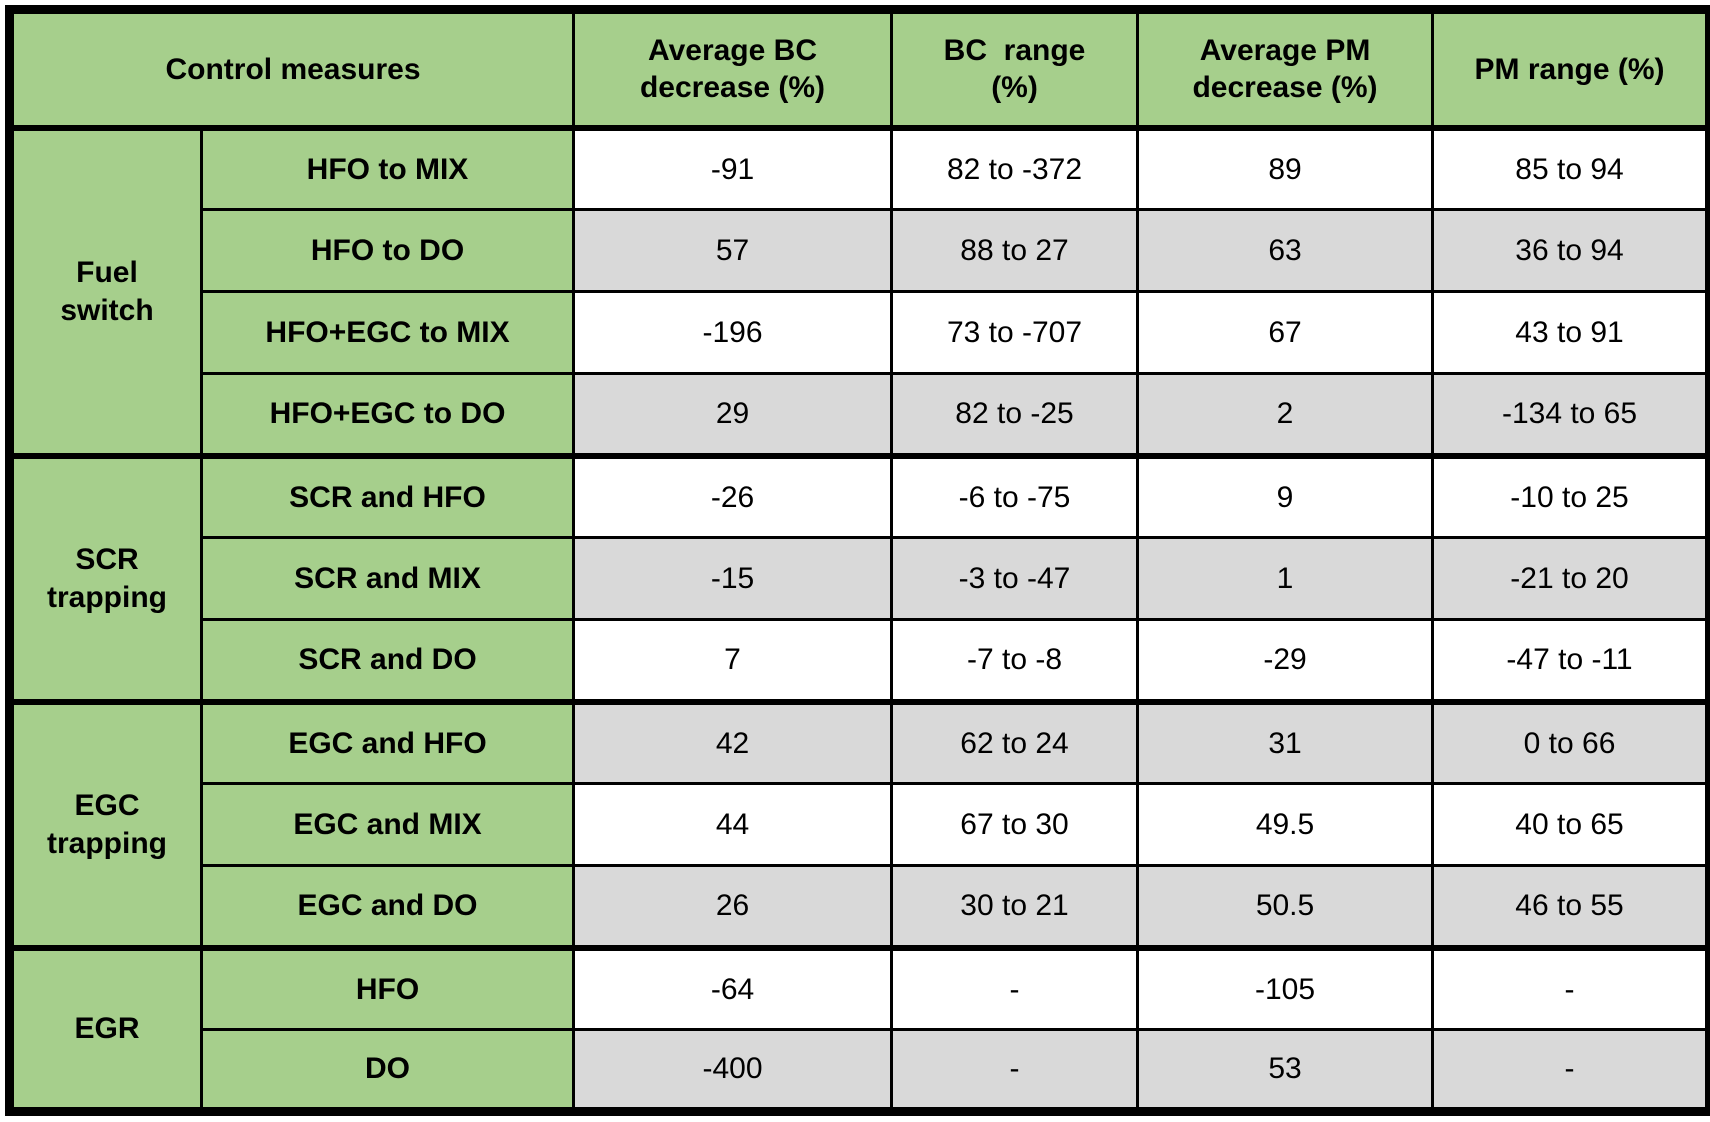 The image size is (1710, 1122). What do you see at coordinates (1570, 69) in the screenshot?
I see `header-pm-range: PM range (%)` at bounding box center [1570, 69].